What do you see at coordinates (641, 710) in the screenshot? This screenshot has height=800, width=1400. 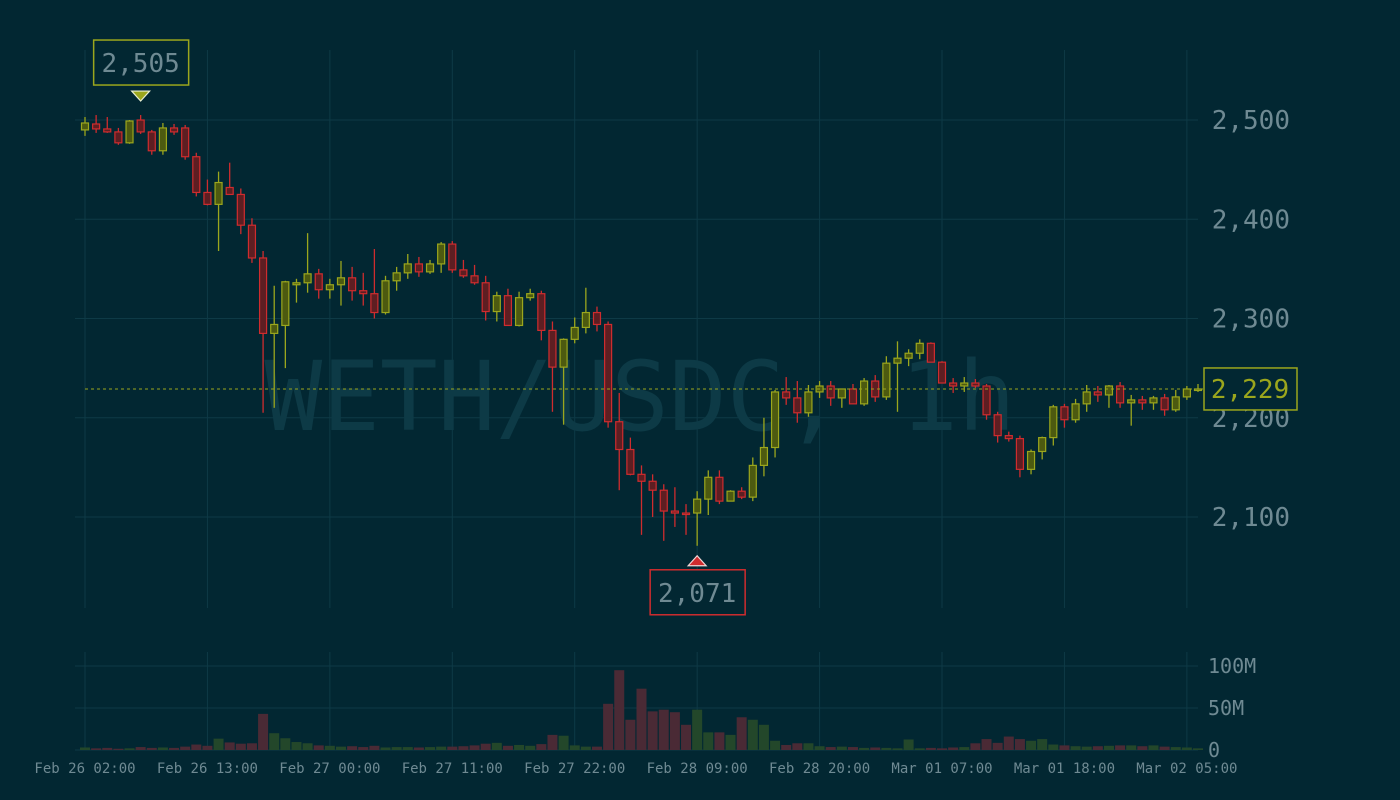 I see `volume-bars` at bounding box center [641, 710].